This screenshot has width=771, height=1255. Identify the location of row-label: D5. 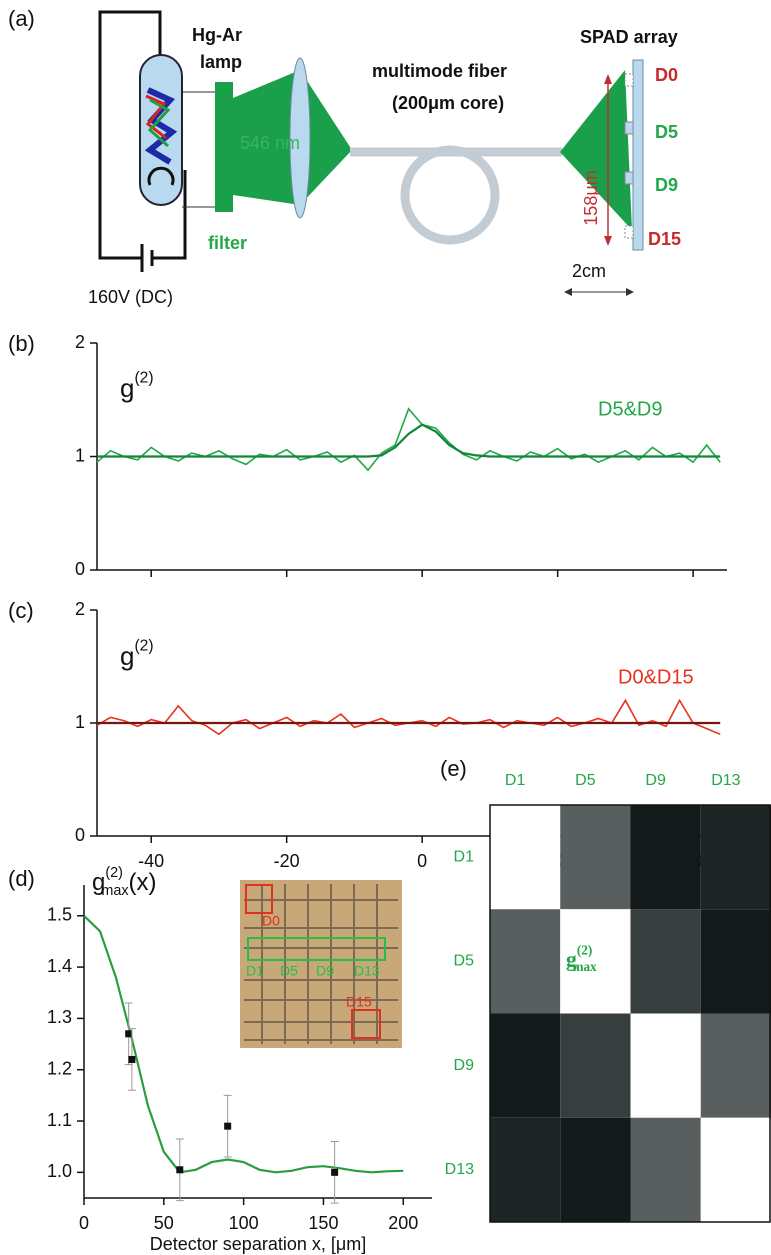
(464, 961).